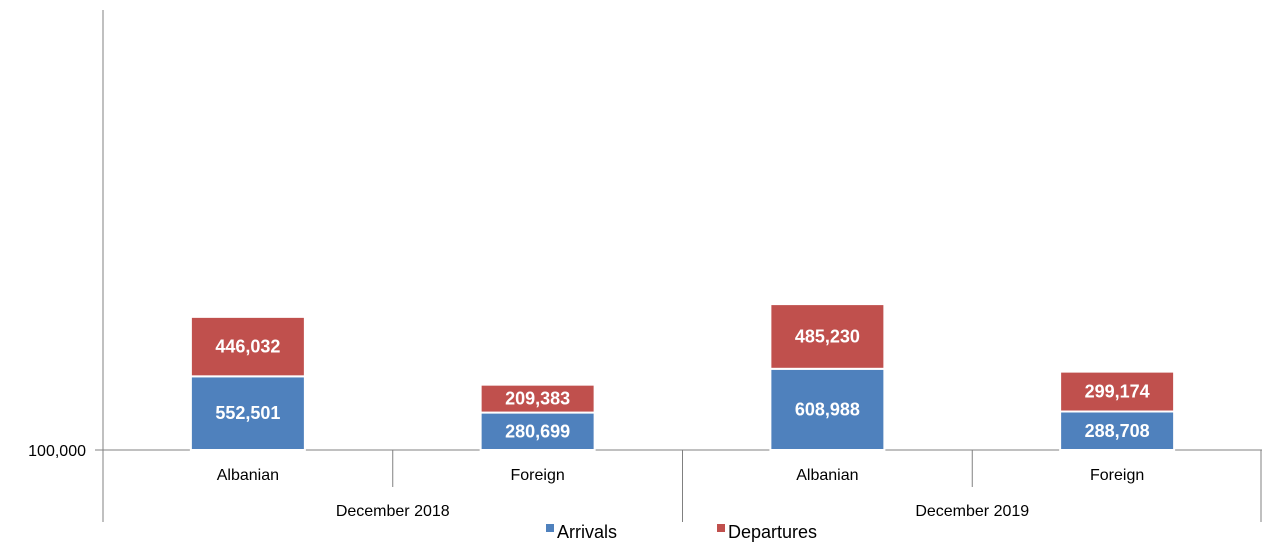 This screenshot has height=542, width=1262. Describe the element at coordinates (681, 532) in the screenshot. I see `chart-legend: Arrivals Departures` at that location.